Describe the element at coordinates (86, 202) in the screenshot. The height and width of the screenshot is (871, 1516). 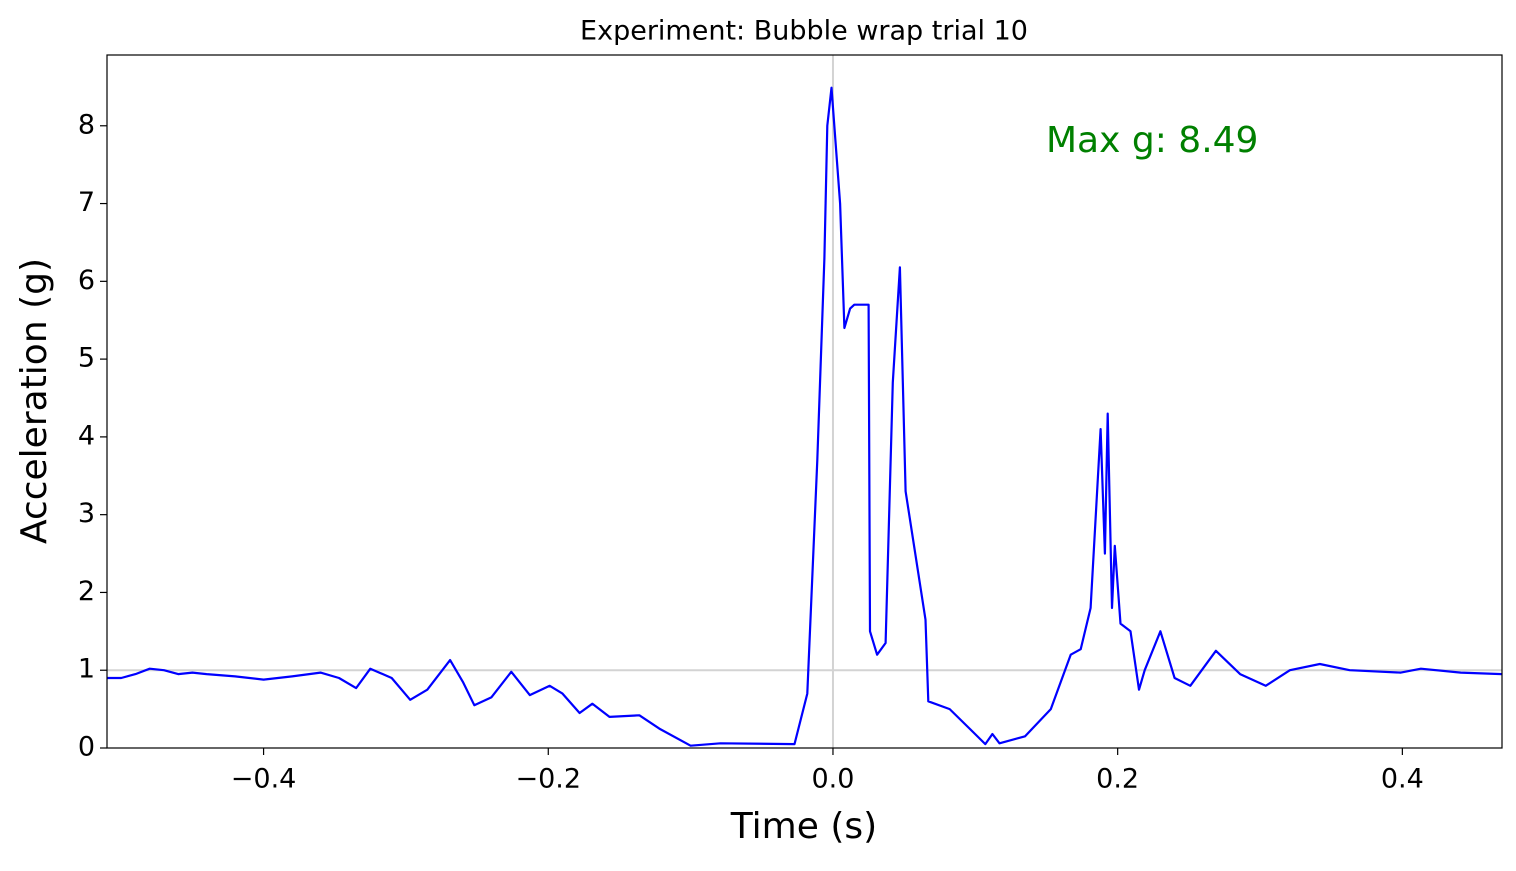
I see `y-tick-label: 7` at that location.